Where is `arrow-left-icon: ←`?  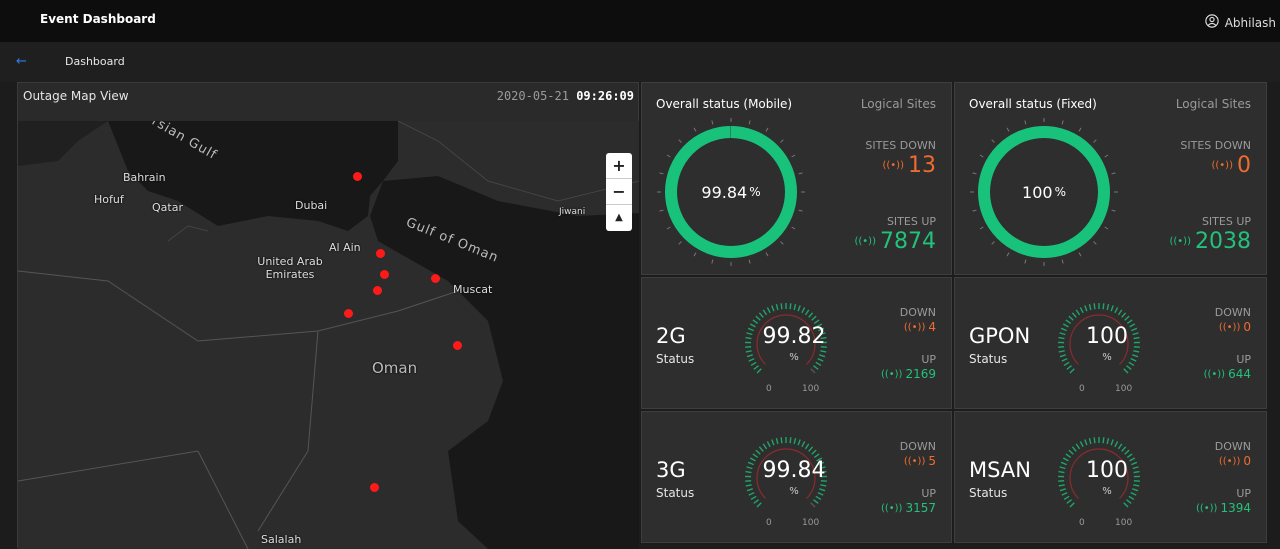 arrow-left-icon: ← is located at coordinates (21, 61).